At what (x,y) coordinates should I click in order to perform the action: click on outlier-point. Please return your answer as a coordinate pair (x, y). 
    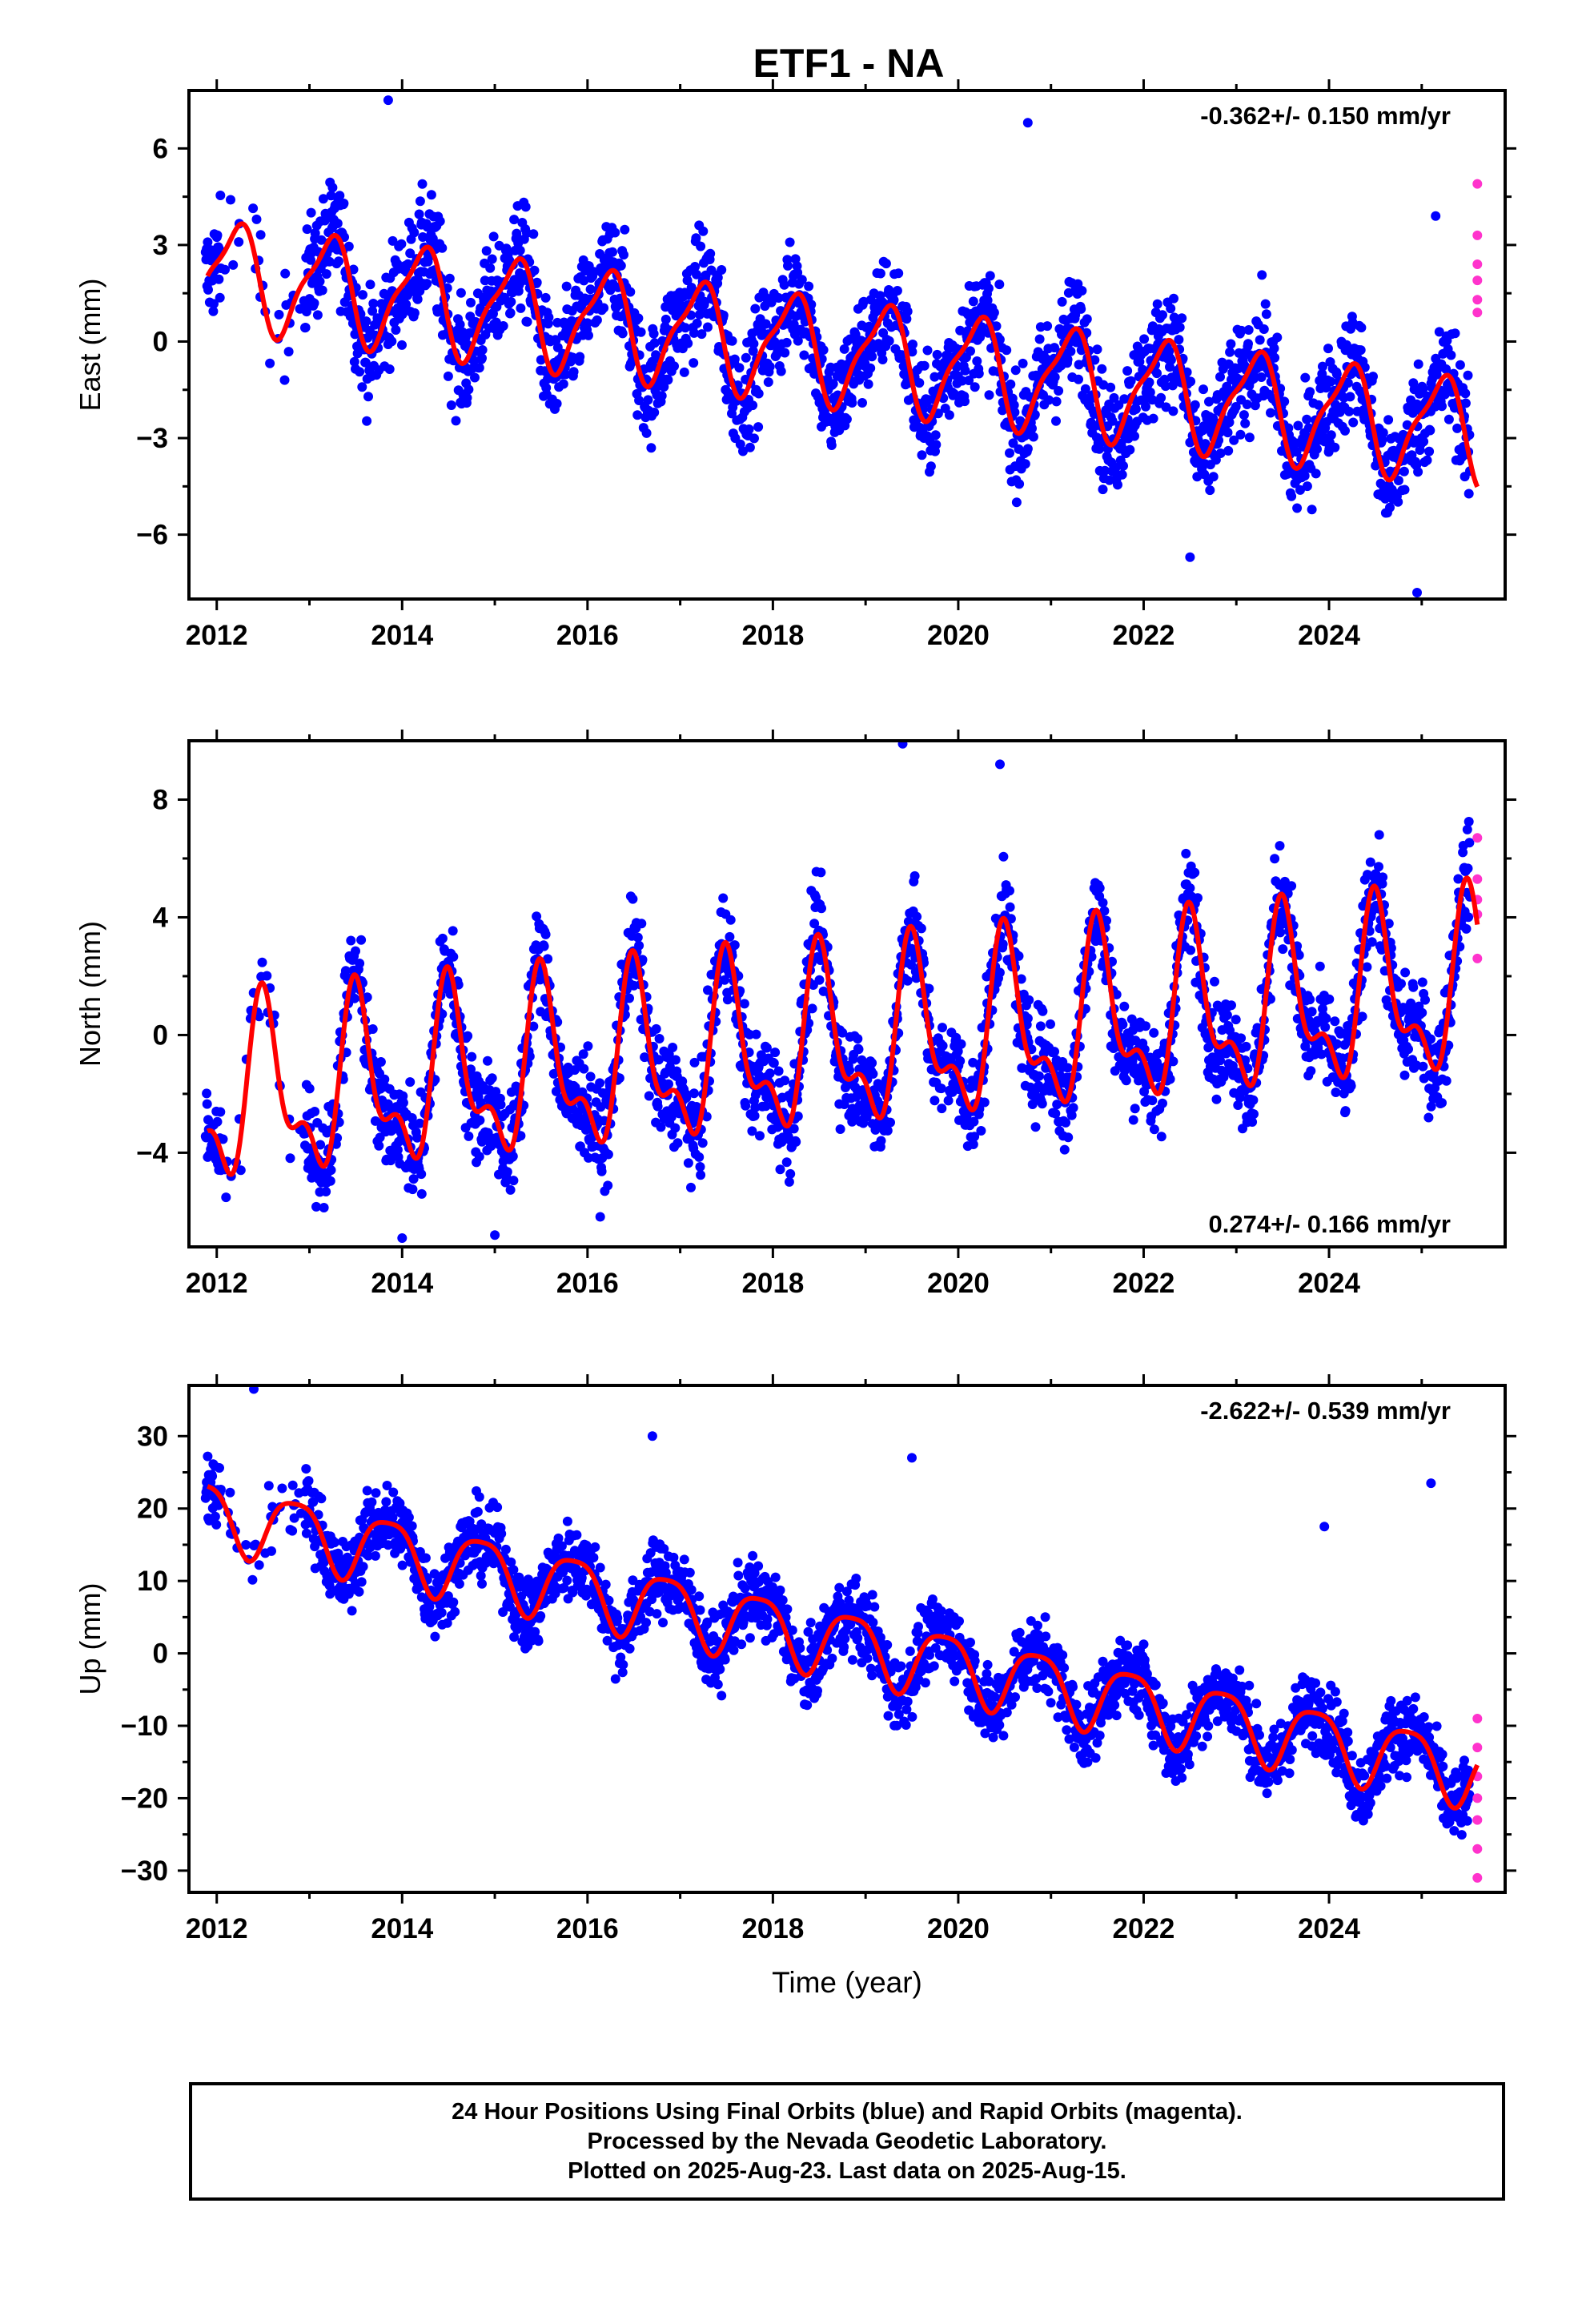
    Looking at the image, I should click on (1190, 557).